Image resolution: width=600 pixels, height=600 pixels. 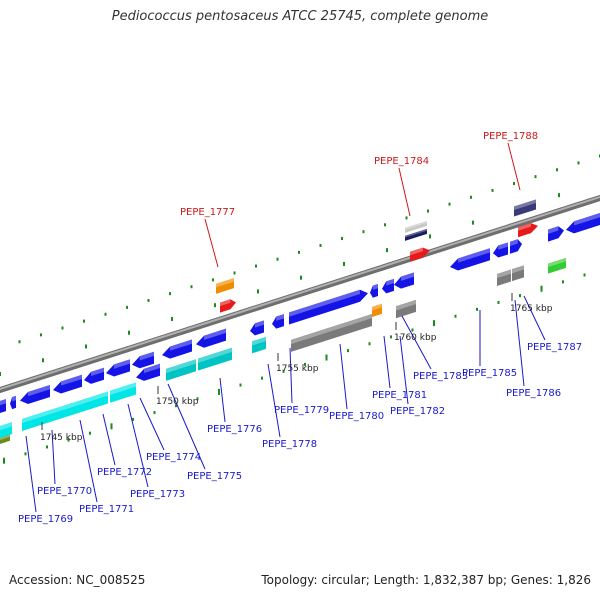 I want to click on gene-label: PEPE_1776, so click(x=234, y=429).